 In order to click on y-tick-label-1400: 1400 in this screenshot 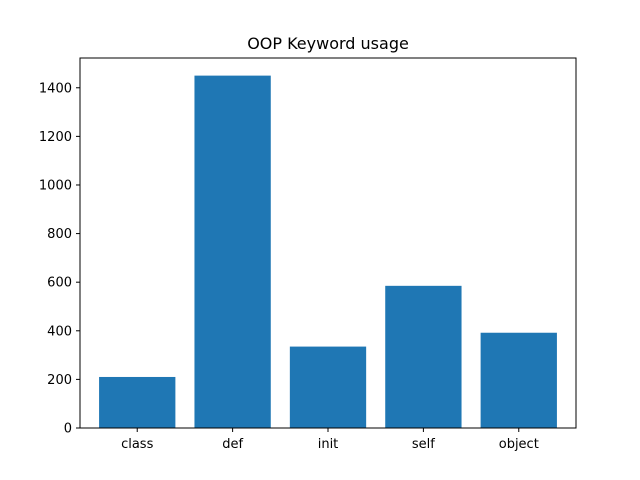, I will do `click(55, 88)`.